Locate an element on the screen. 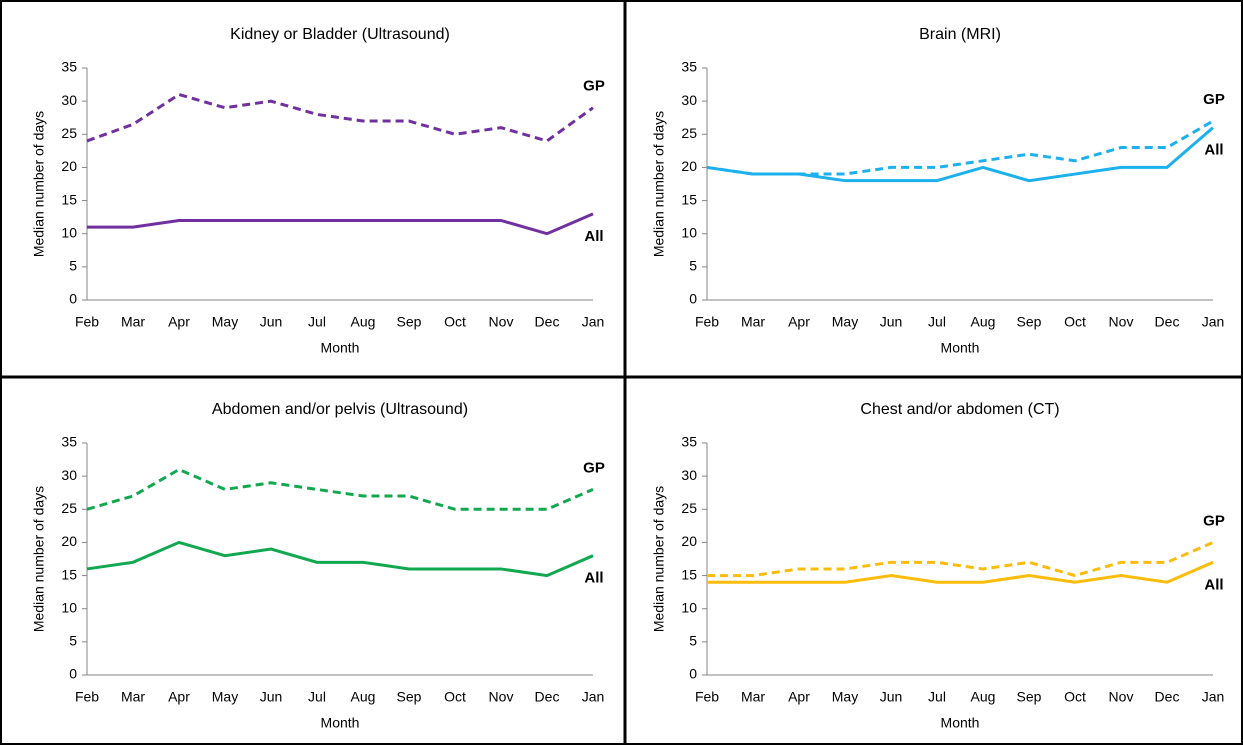 This screenshot has height=745, width=1243. chart-title: Chest and/or abdomen (CT) is located at coordinates (959, 409).